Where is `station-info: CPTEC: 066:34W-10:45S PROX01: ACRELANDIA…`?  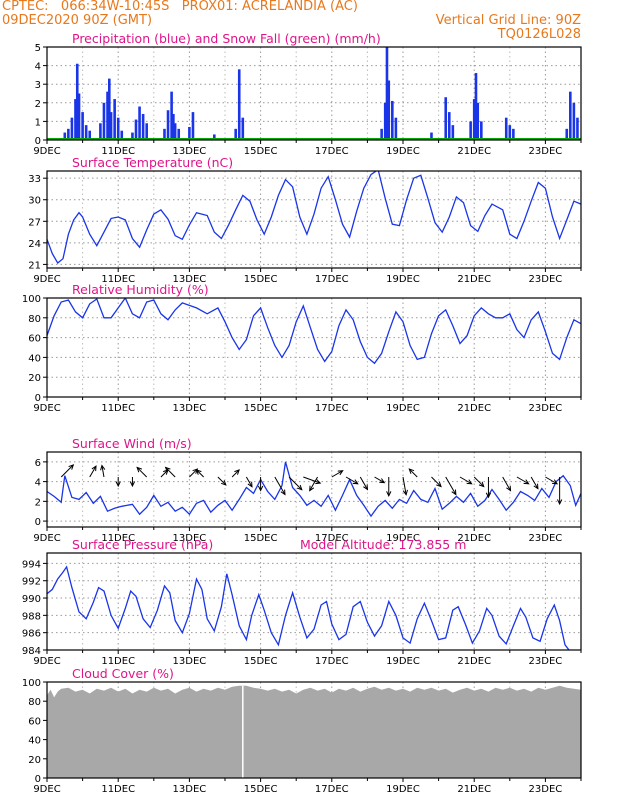
station-info: CPTEC: 066:34W-10:45S PROX01: ACRELANDIA… is located at coordinates (180, 7).